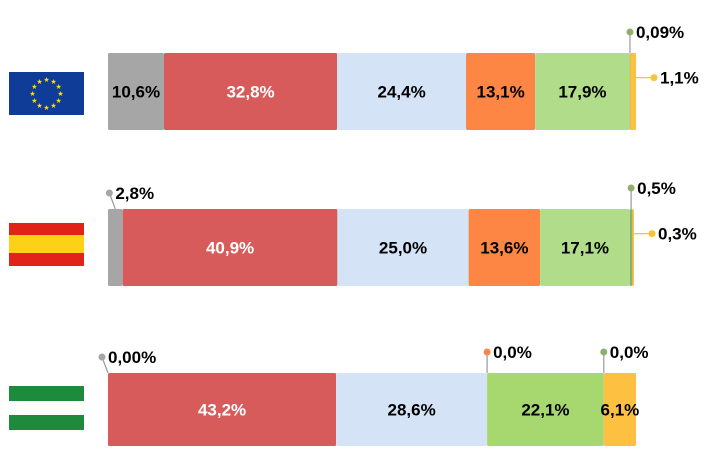 The height and width of the screenshot is (460, 711). I want to click on callout-label: 0,5%, so click(656, 188).